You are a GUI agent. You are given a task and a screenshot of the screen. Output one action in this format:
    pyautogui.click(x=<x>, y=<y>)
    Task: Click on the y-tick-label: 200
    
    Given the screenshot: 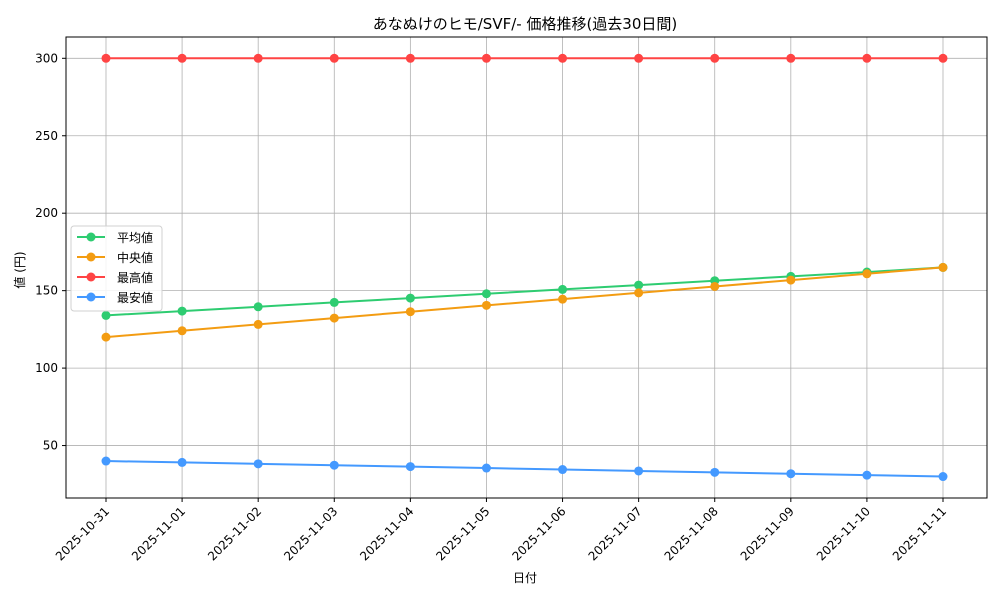 What is the action you would take?
    pyautogui.click(x=46, y=213)
    